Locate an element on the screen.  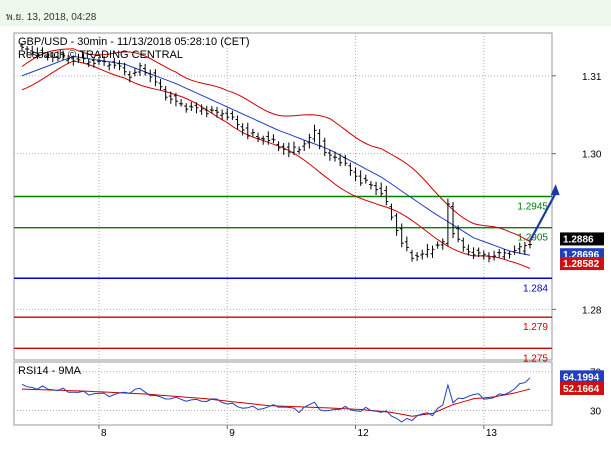
rsi-line is located at coordinates (276, 400).